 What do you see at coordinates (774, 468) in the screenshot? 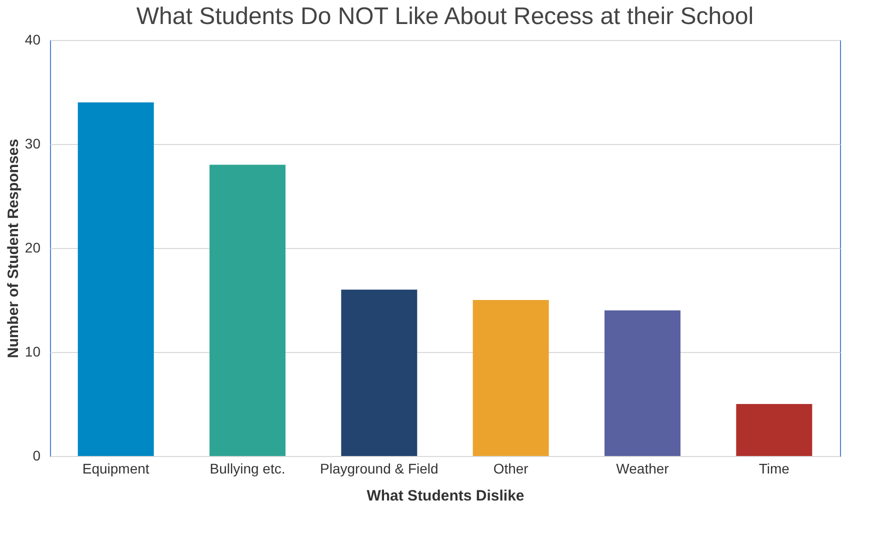
I see `x-tick-label: Time` at bounding box center [774, 468].